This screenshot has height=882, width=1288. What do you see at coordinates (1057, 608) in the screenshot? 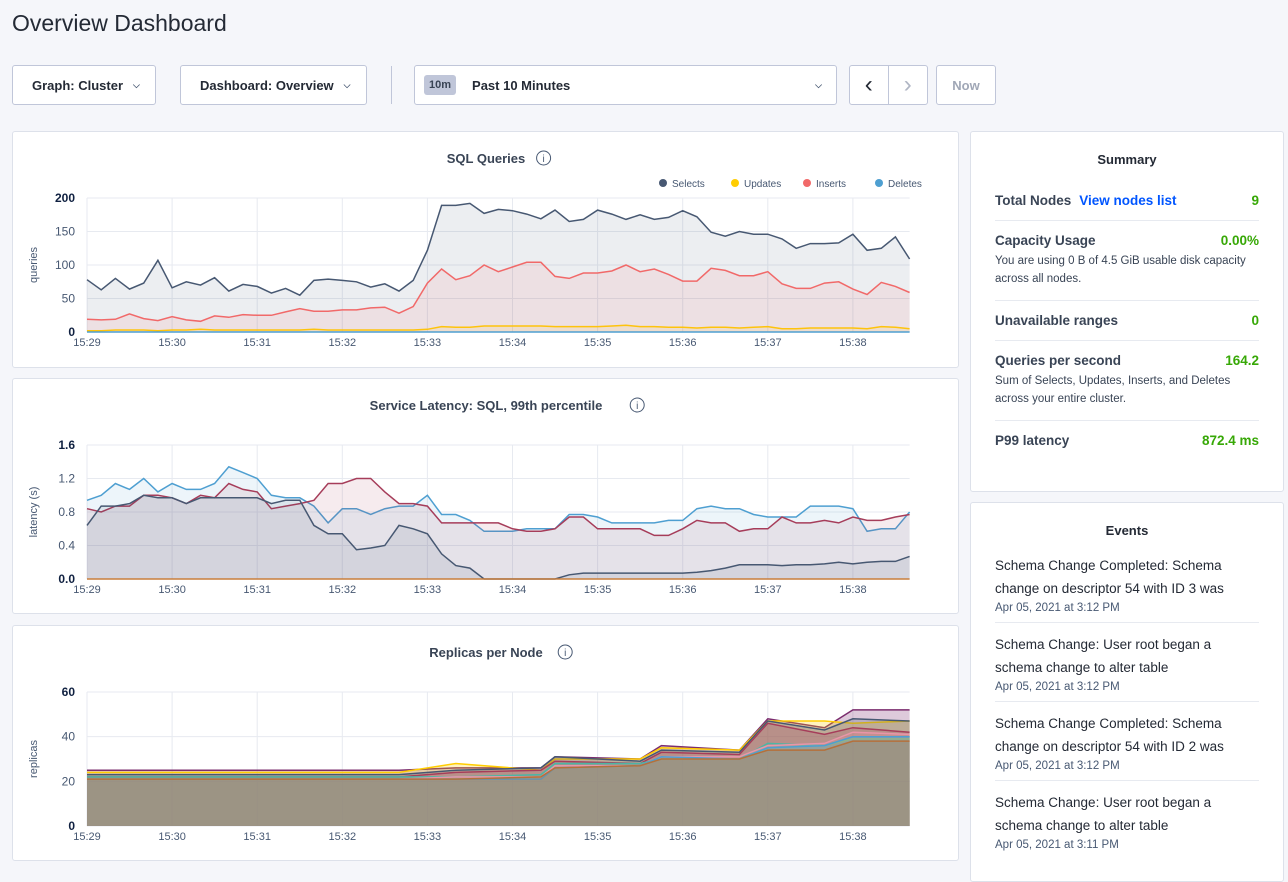
I see `event-date: Apr 05, 2021 at 3:12 PM` at bounding box center [1057, 608].